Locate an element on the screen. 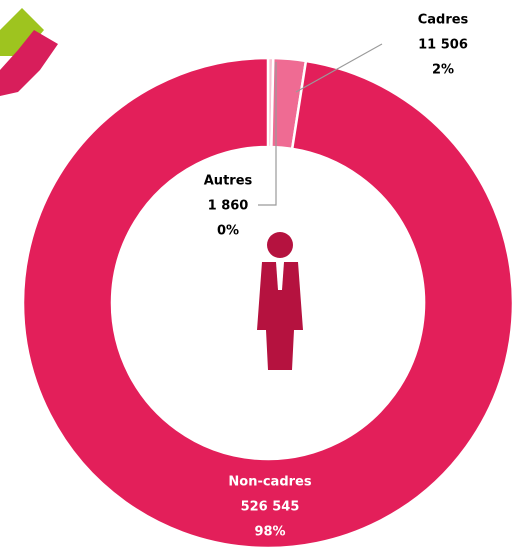 This screenshot has width=522, height=554. category-label: Cadres is located at coordinates (443, 20).